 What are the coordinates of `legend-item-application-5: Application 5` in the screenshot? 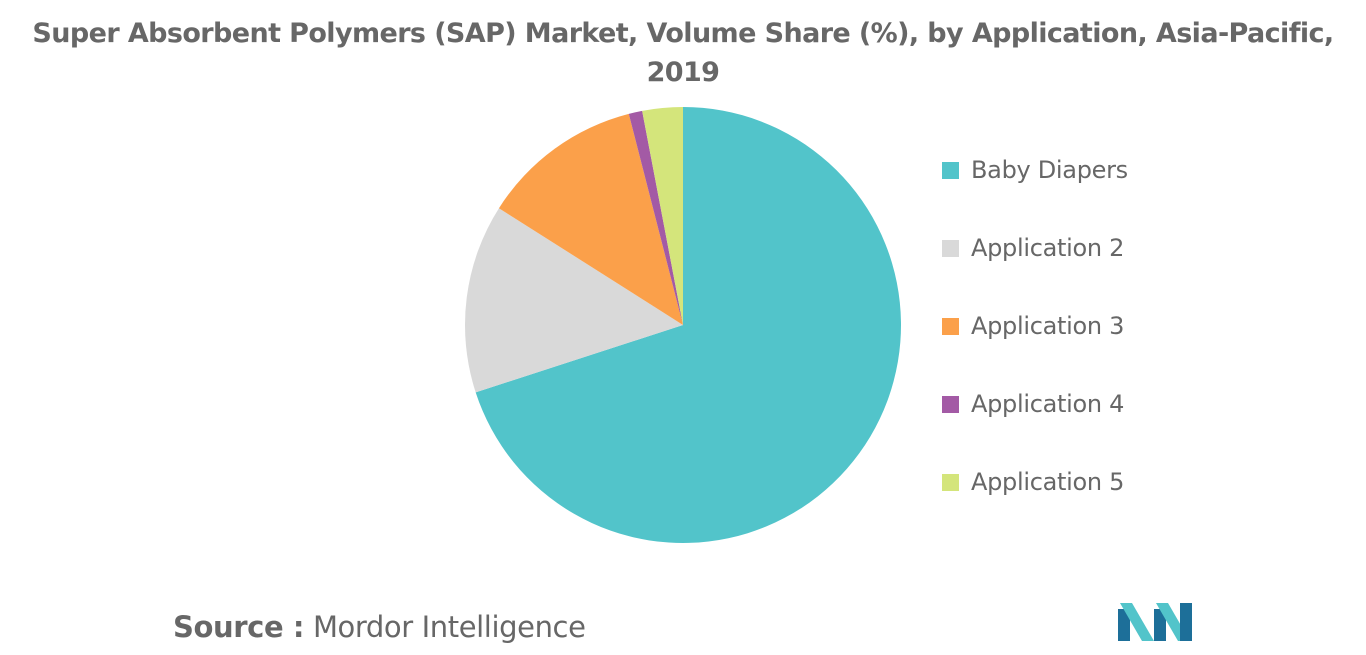 It's located at (1072, 501).